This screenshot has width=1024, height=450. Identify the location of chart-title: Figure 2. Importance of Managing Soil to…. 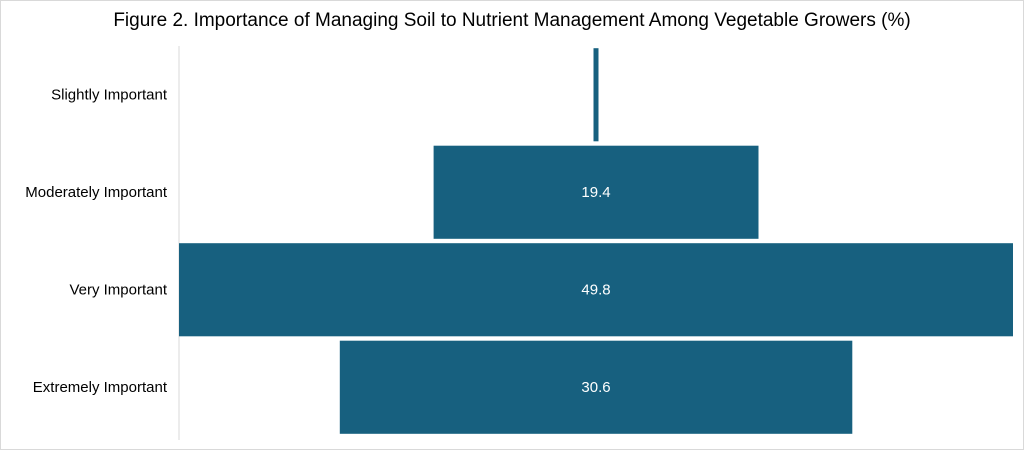
(512, 20).